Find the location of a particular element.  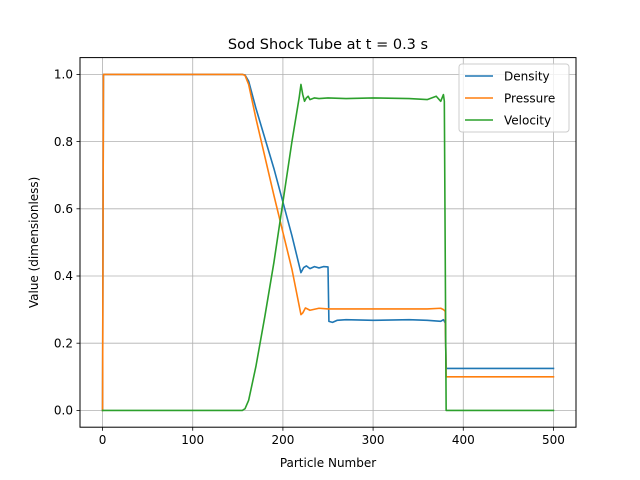

y-tick-label: 0.4 is located at coordinates (63, 276).